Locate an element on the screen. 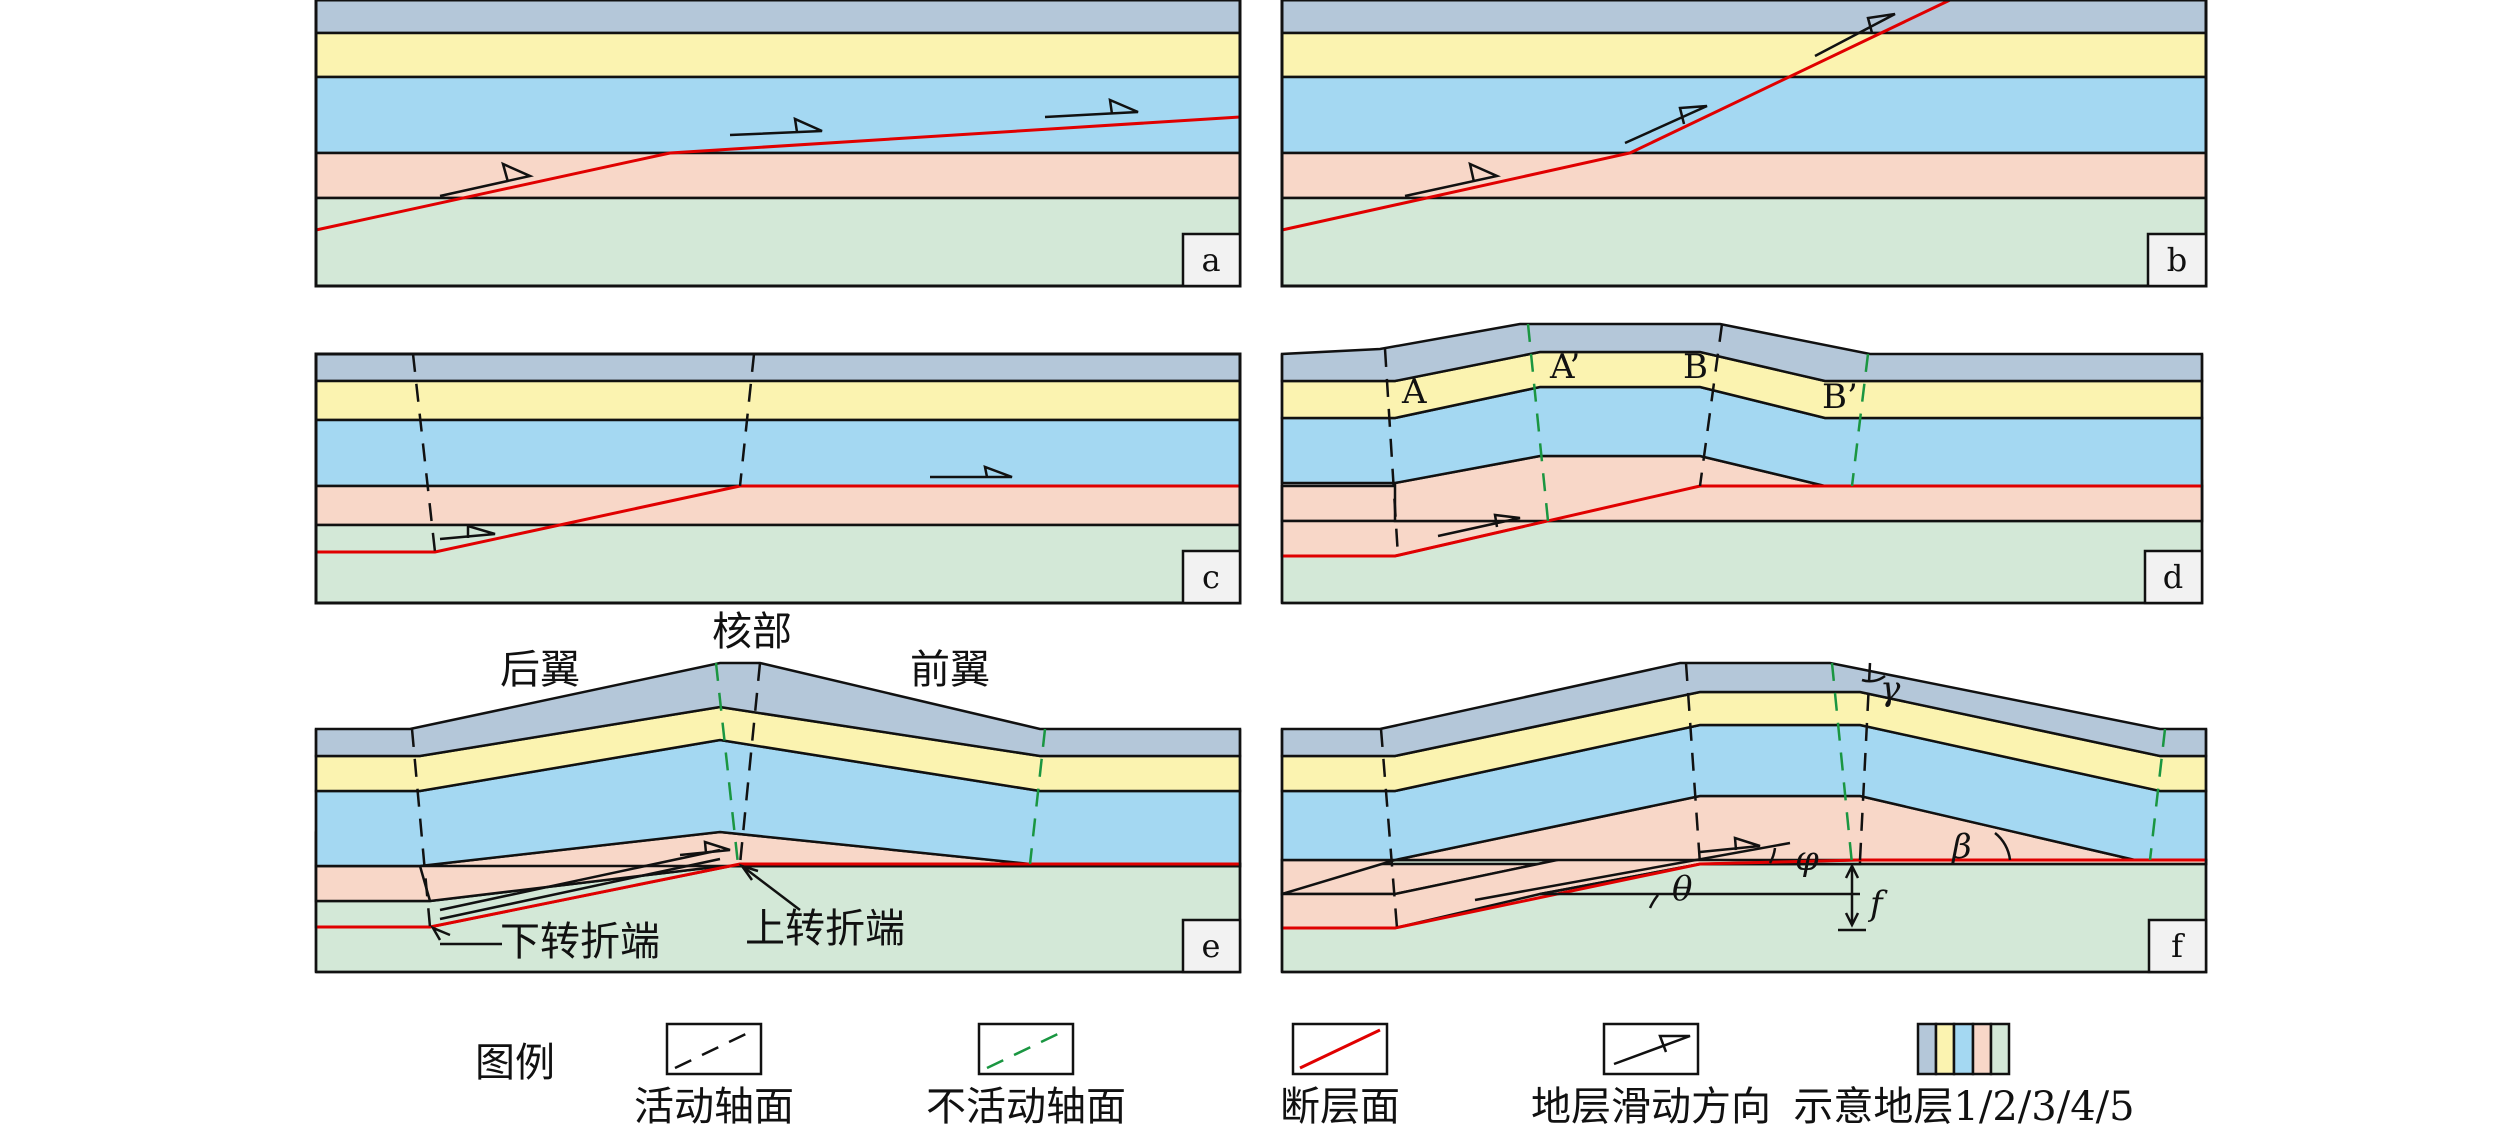  panel-b: b is located at coordinates (1744, 144).